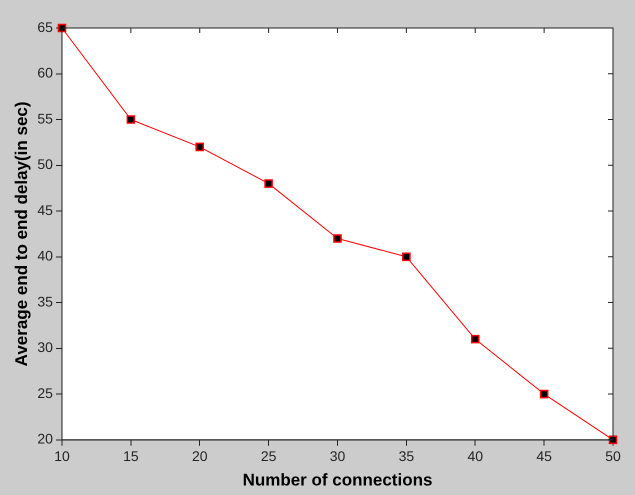 The image size is (635, 495). What do you see at coordinates (45, 72) in the screenshot?
I see `y-tick-label: 60` at bounding box center [45, 72].